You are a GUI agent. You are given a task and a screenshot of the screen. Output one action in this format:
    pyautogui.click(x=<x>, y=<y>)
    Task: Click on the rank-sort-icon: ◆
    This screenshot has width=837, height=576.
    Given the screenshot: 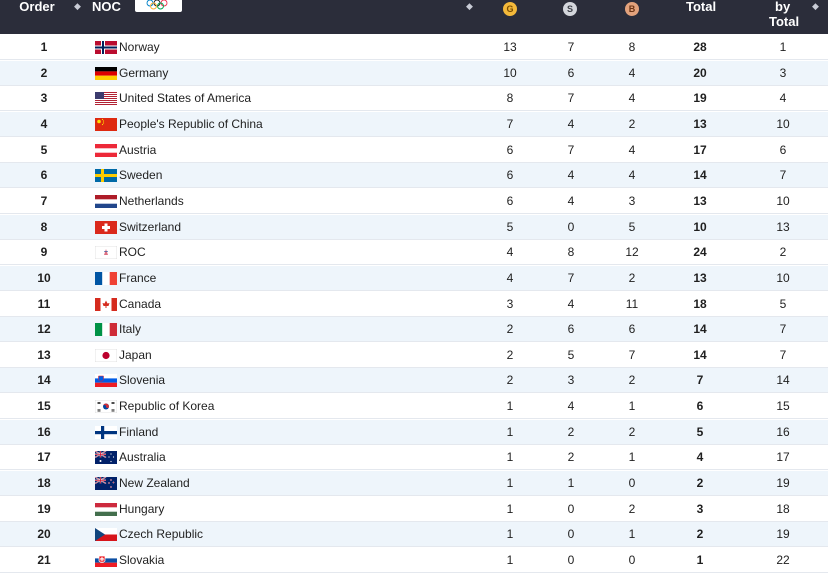 What is the action you would take?
    pyautogui.click(x=815, y=6)
    